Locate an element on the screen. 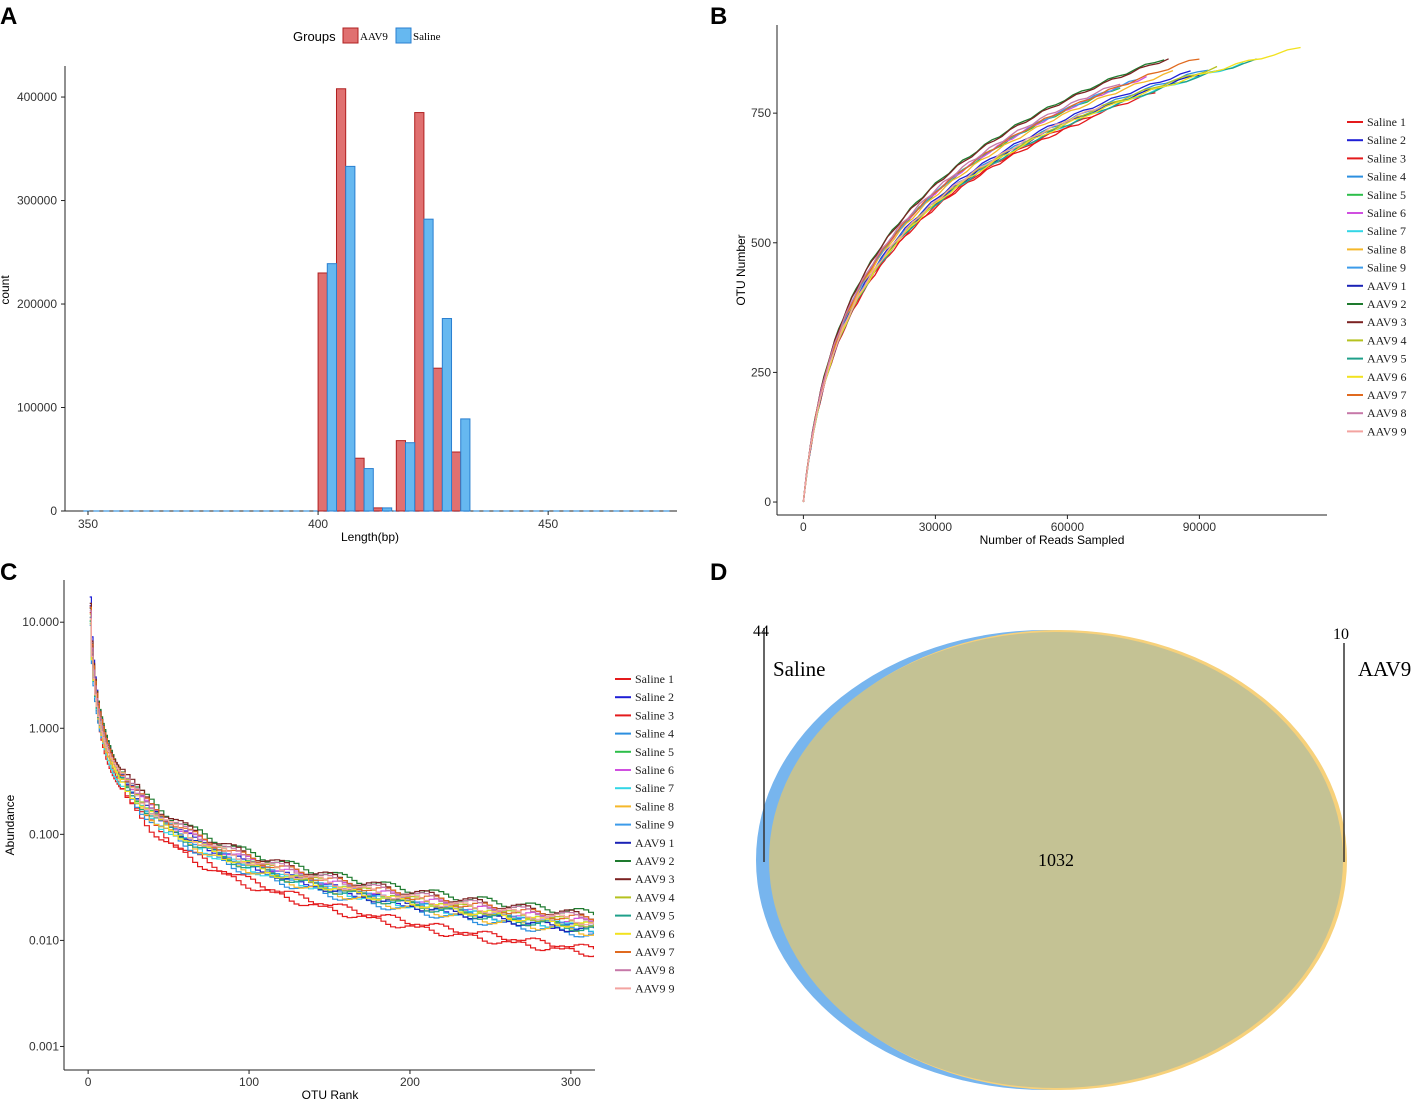 The height and width of the screenshot is (1101, 1418). legend-label-c-aav9-9: AAV9 9 is located at coordinates (654, 988).